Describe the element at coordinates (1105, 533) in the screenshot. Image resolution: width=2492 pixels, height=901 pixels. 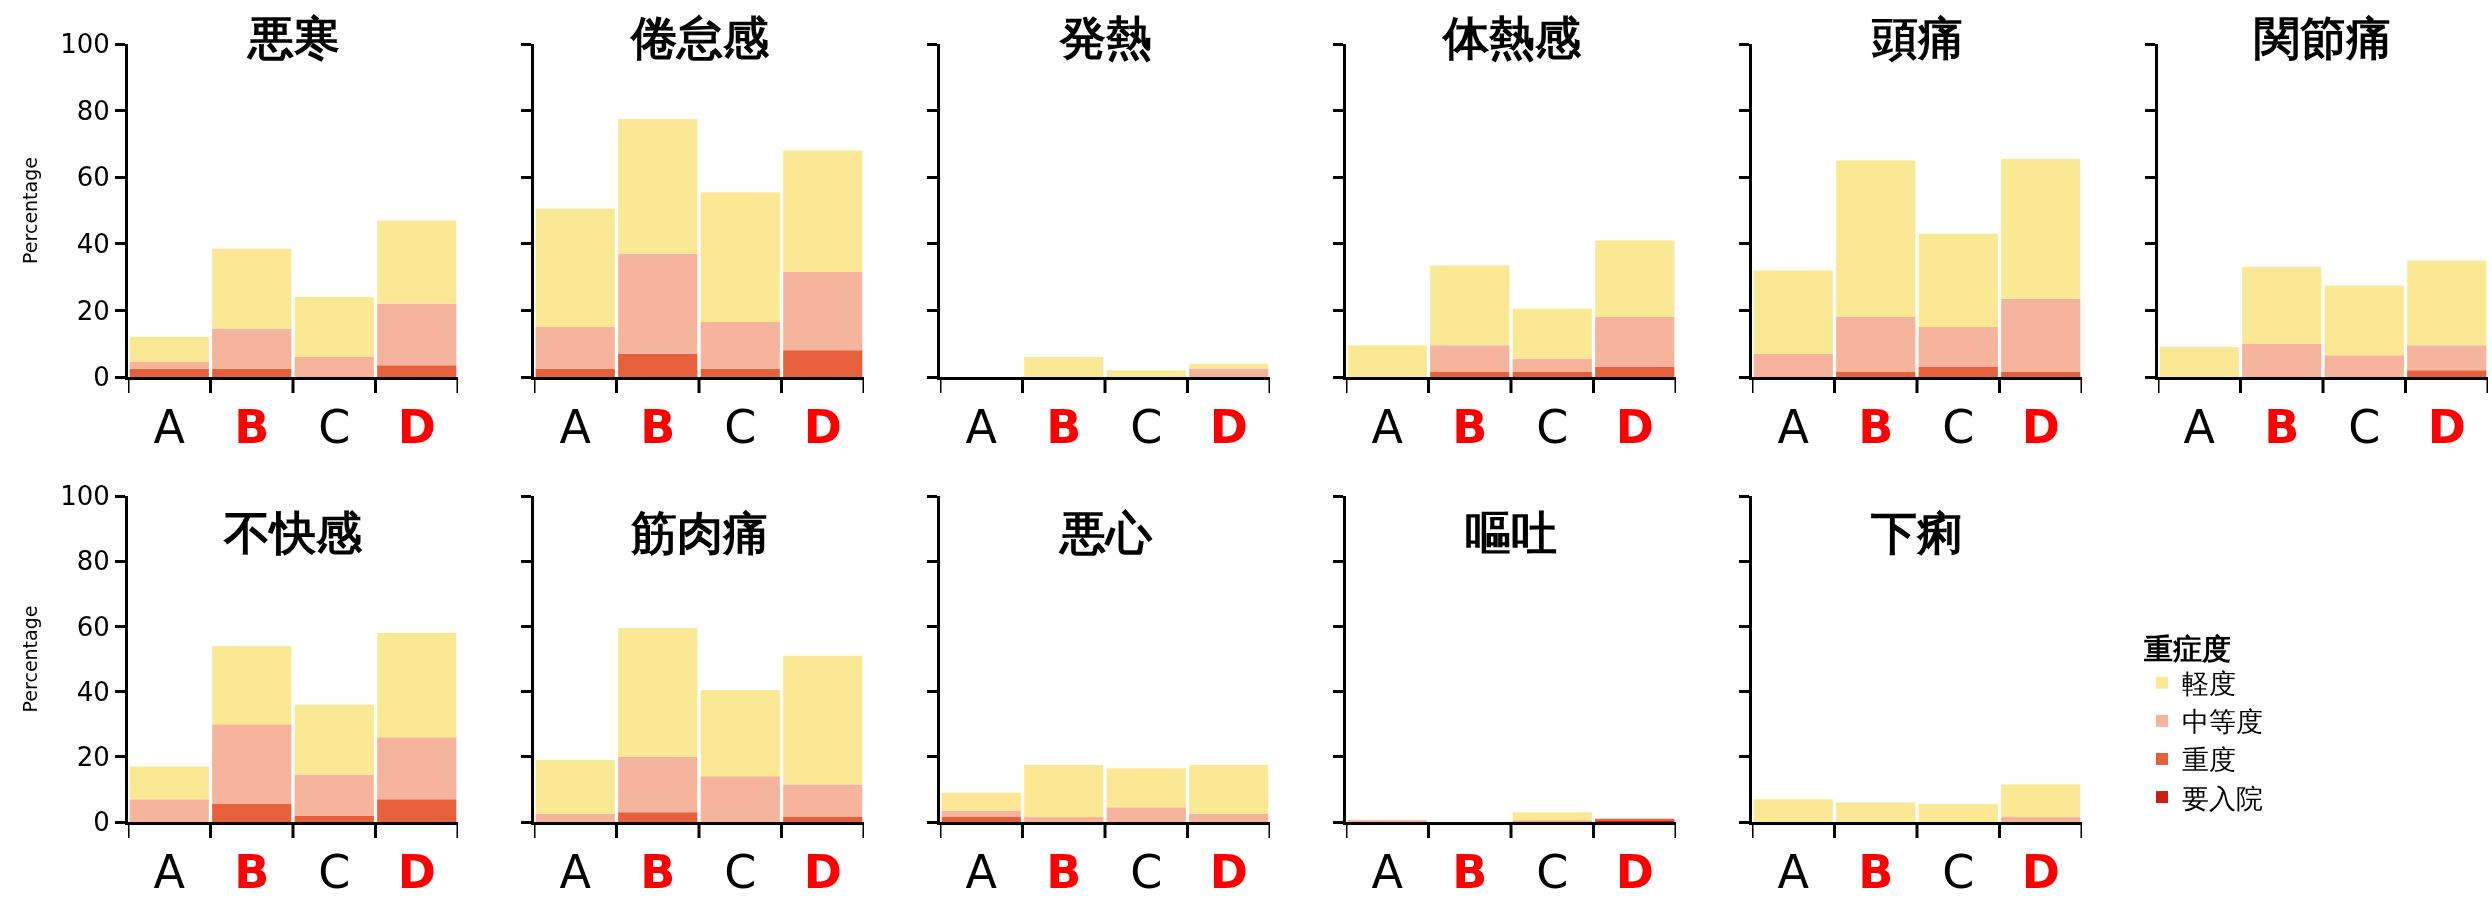
I see `chart-title: 悪心` at that location.